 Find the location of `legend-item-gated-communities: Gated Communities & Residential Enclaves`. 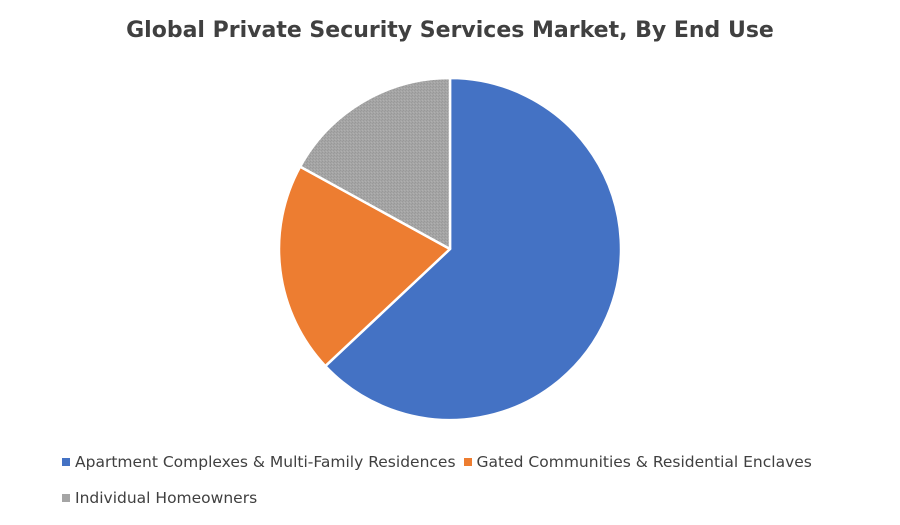

legend-item-gated-communities: Gated Communities & Residential Enclaves is located at coordinates (637, 462).